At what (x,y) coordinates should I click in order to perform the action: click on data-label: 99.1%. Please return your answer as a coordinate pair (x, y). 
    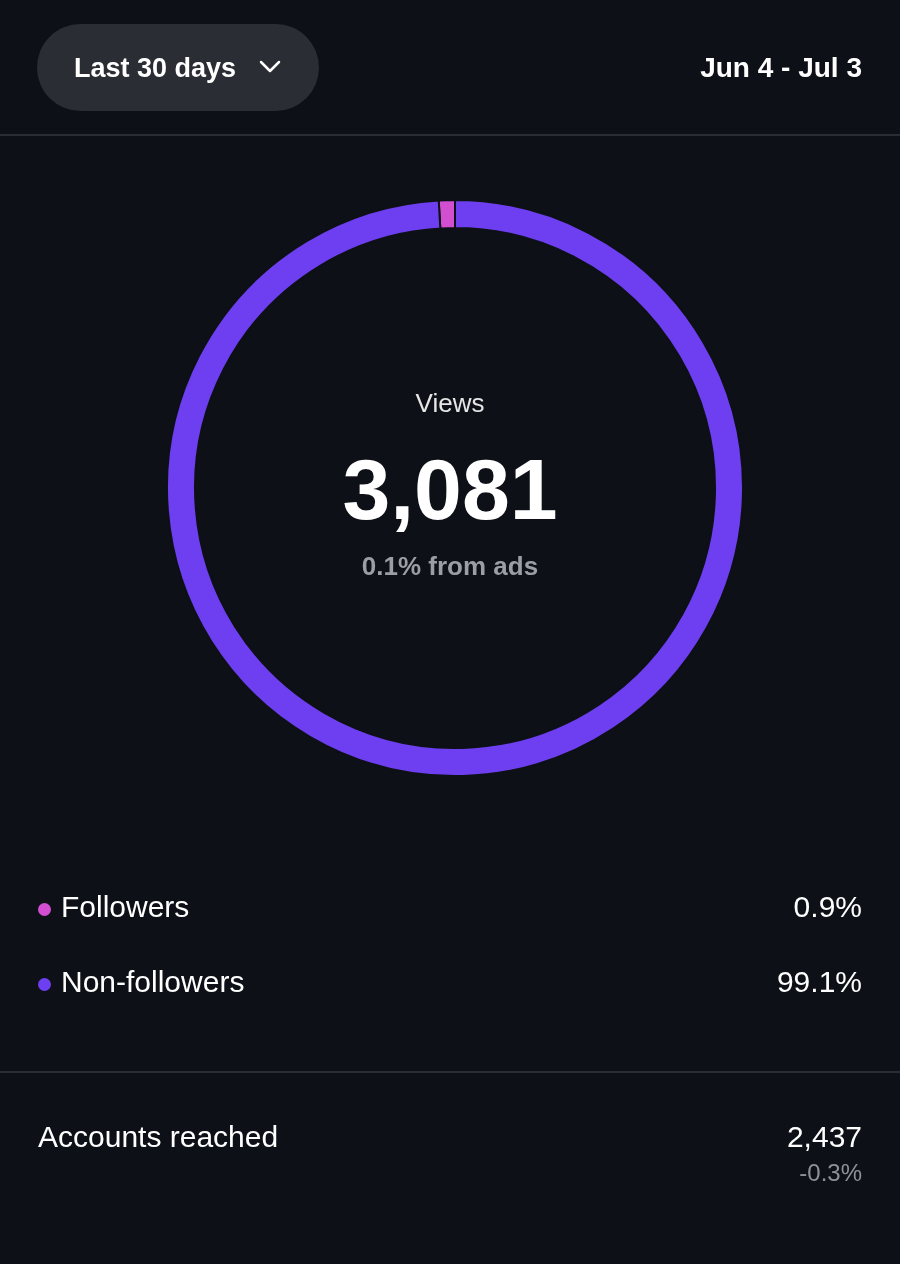
    Looking at the image, I should click on (819, 982).